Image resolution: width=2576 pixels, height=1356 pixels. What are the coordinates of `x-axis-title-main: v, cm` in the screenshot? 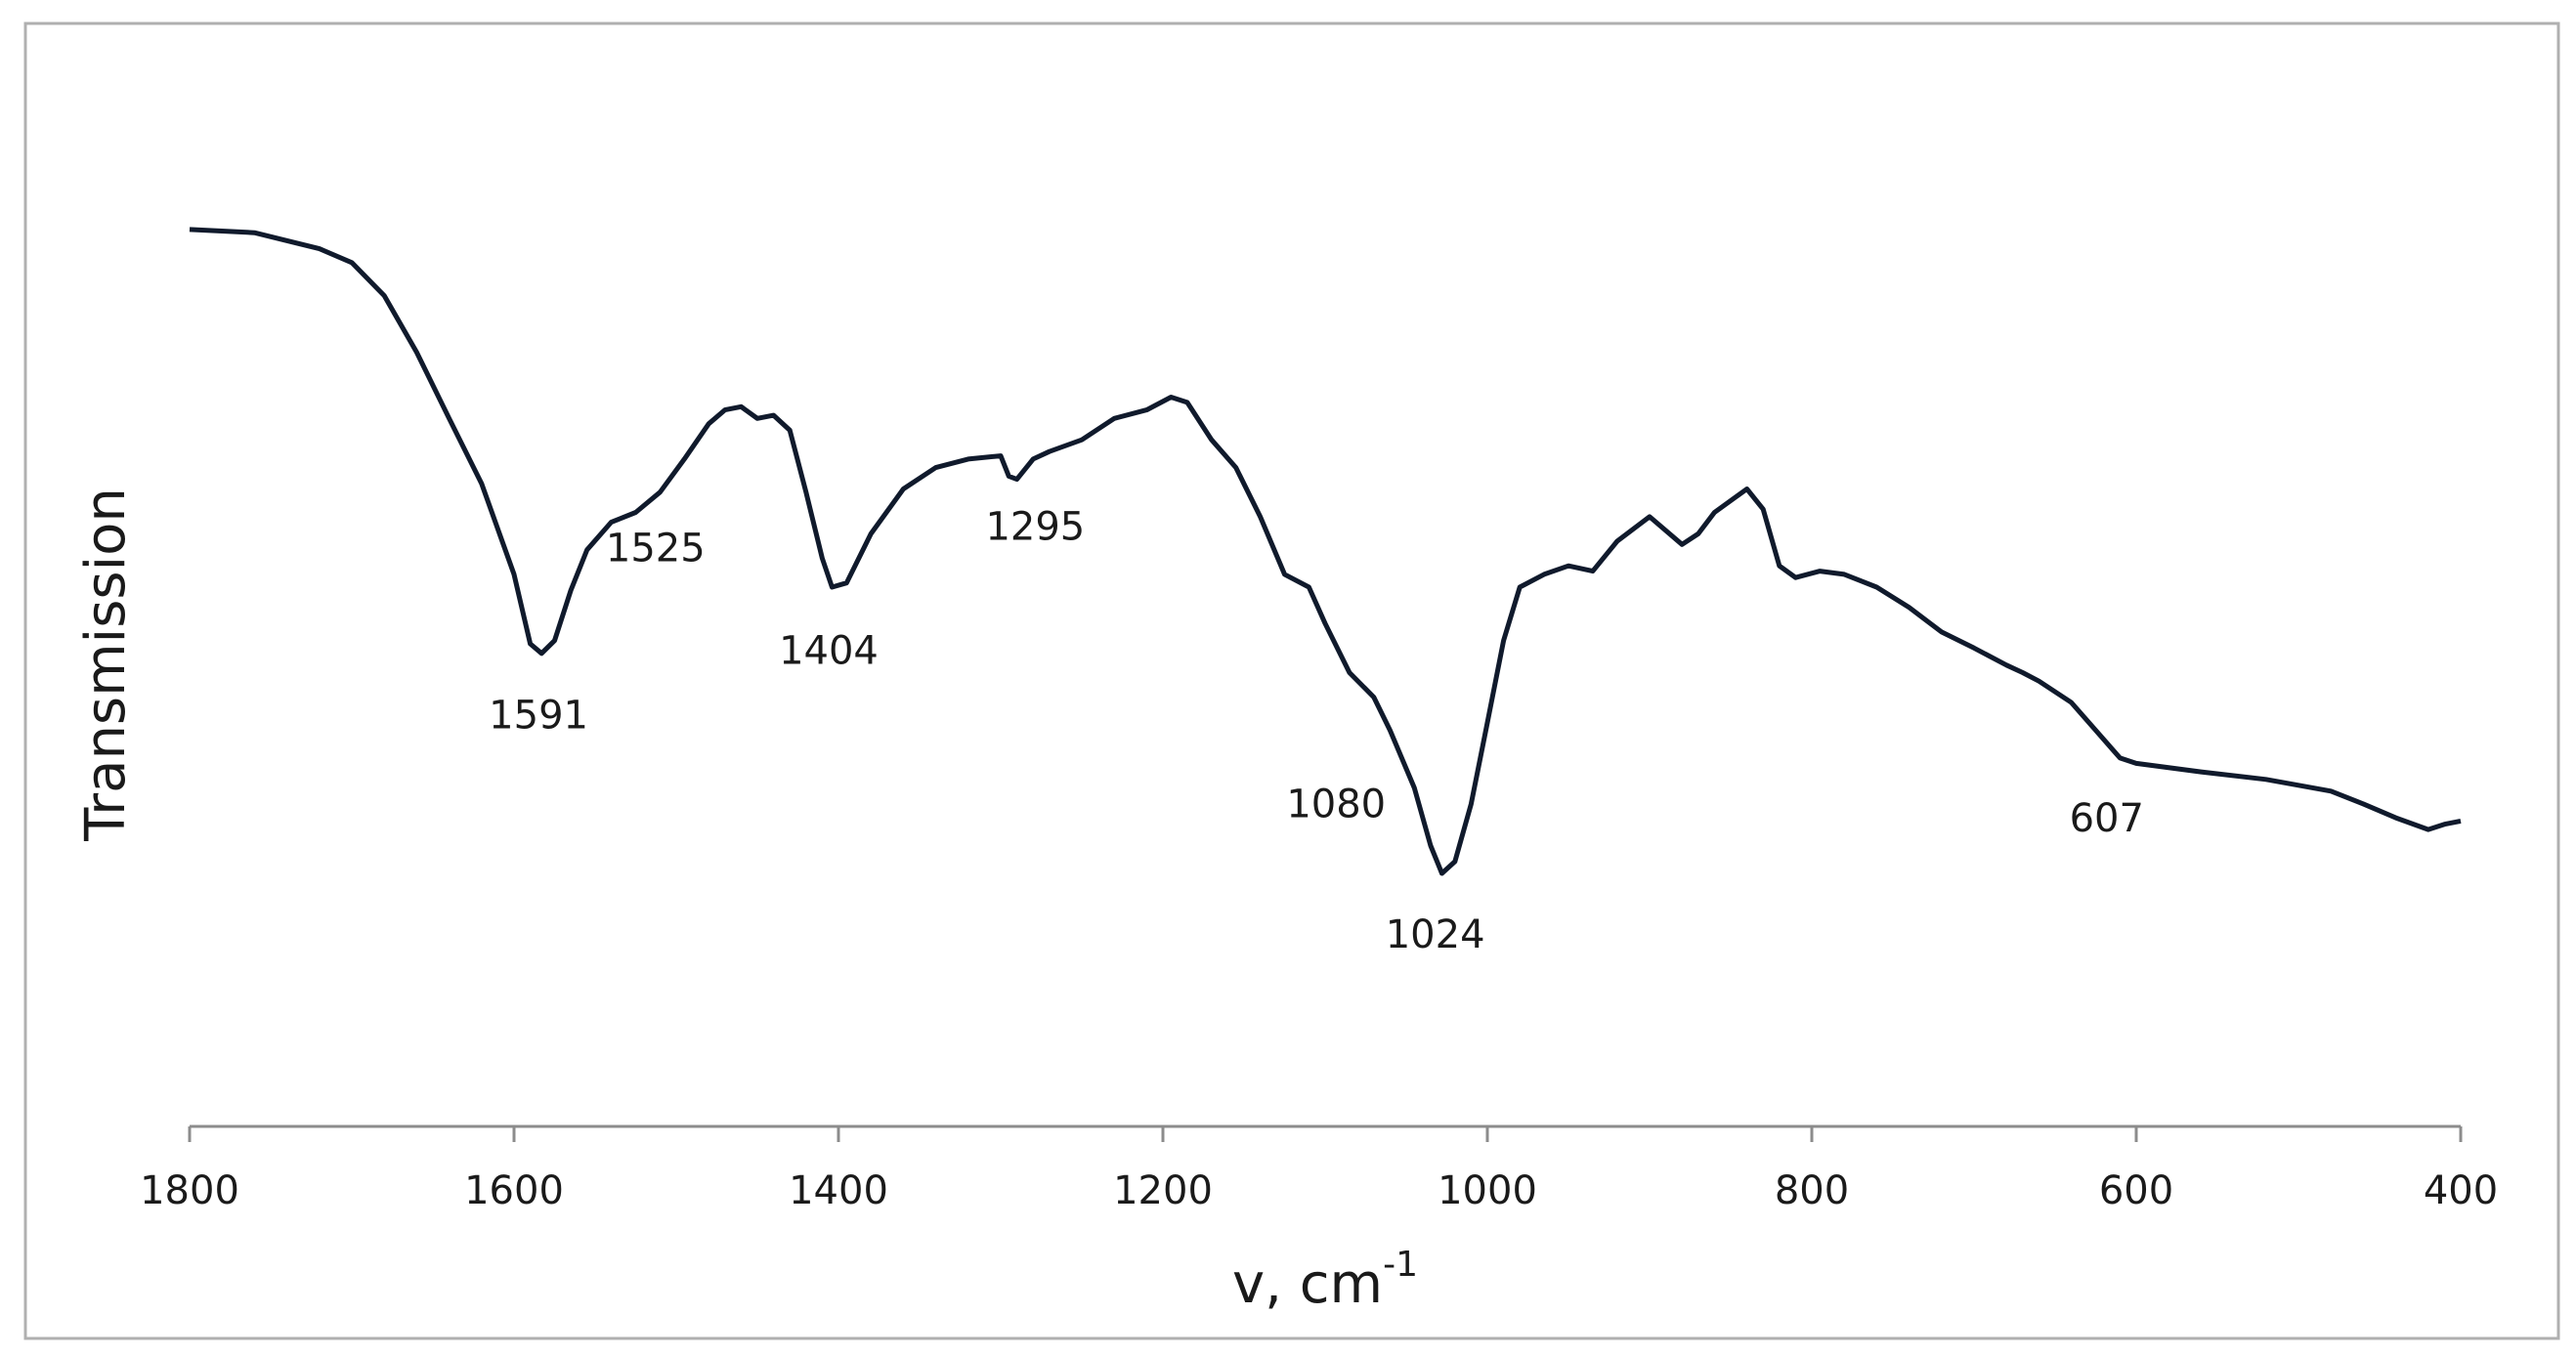 It's located at (1308, 1284).